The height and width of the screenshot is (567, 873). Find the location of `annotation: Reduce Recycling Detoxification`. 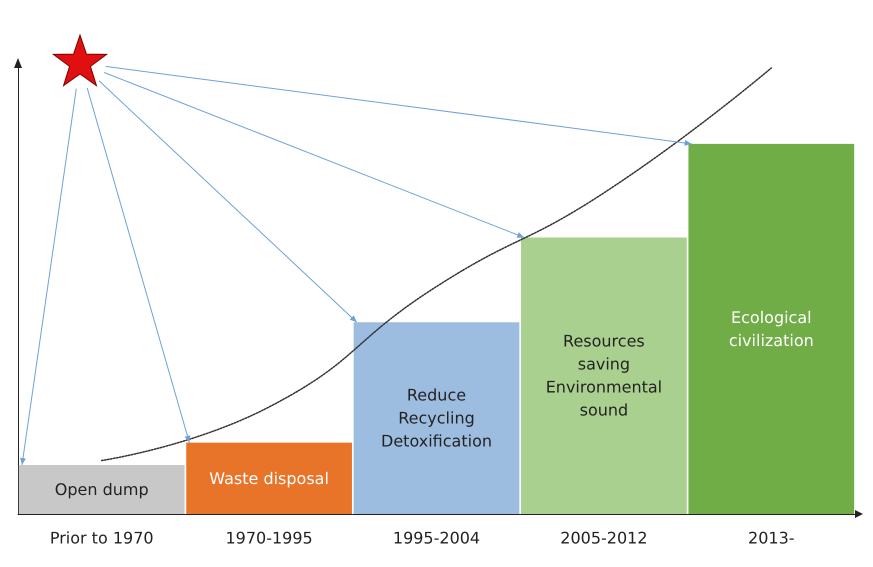

annotation: Reduce Recycling Detoxification is located at coordinates (436, 418).